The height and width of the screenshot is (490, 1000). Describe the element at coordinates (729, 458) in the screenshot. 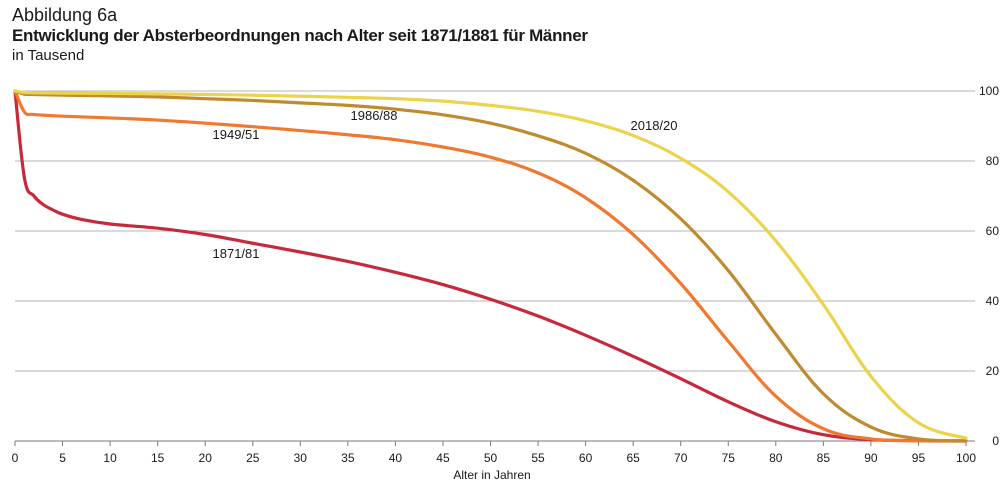

I see `x-tick-label: 75` at that location.